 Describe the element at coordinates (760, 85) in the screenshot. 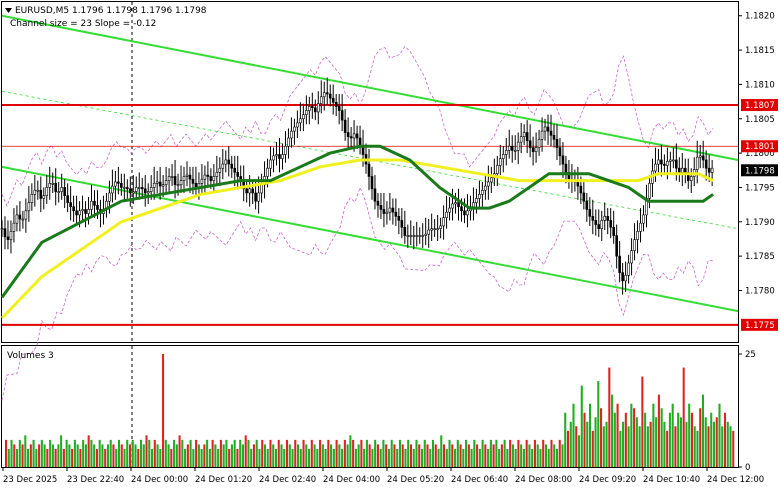

I see `price-tick-label: 1.1810` at that location.